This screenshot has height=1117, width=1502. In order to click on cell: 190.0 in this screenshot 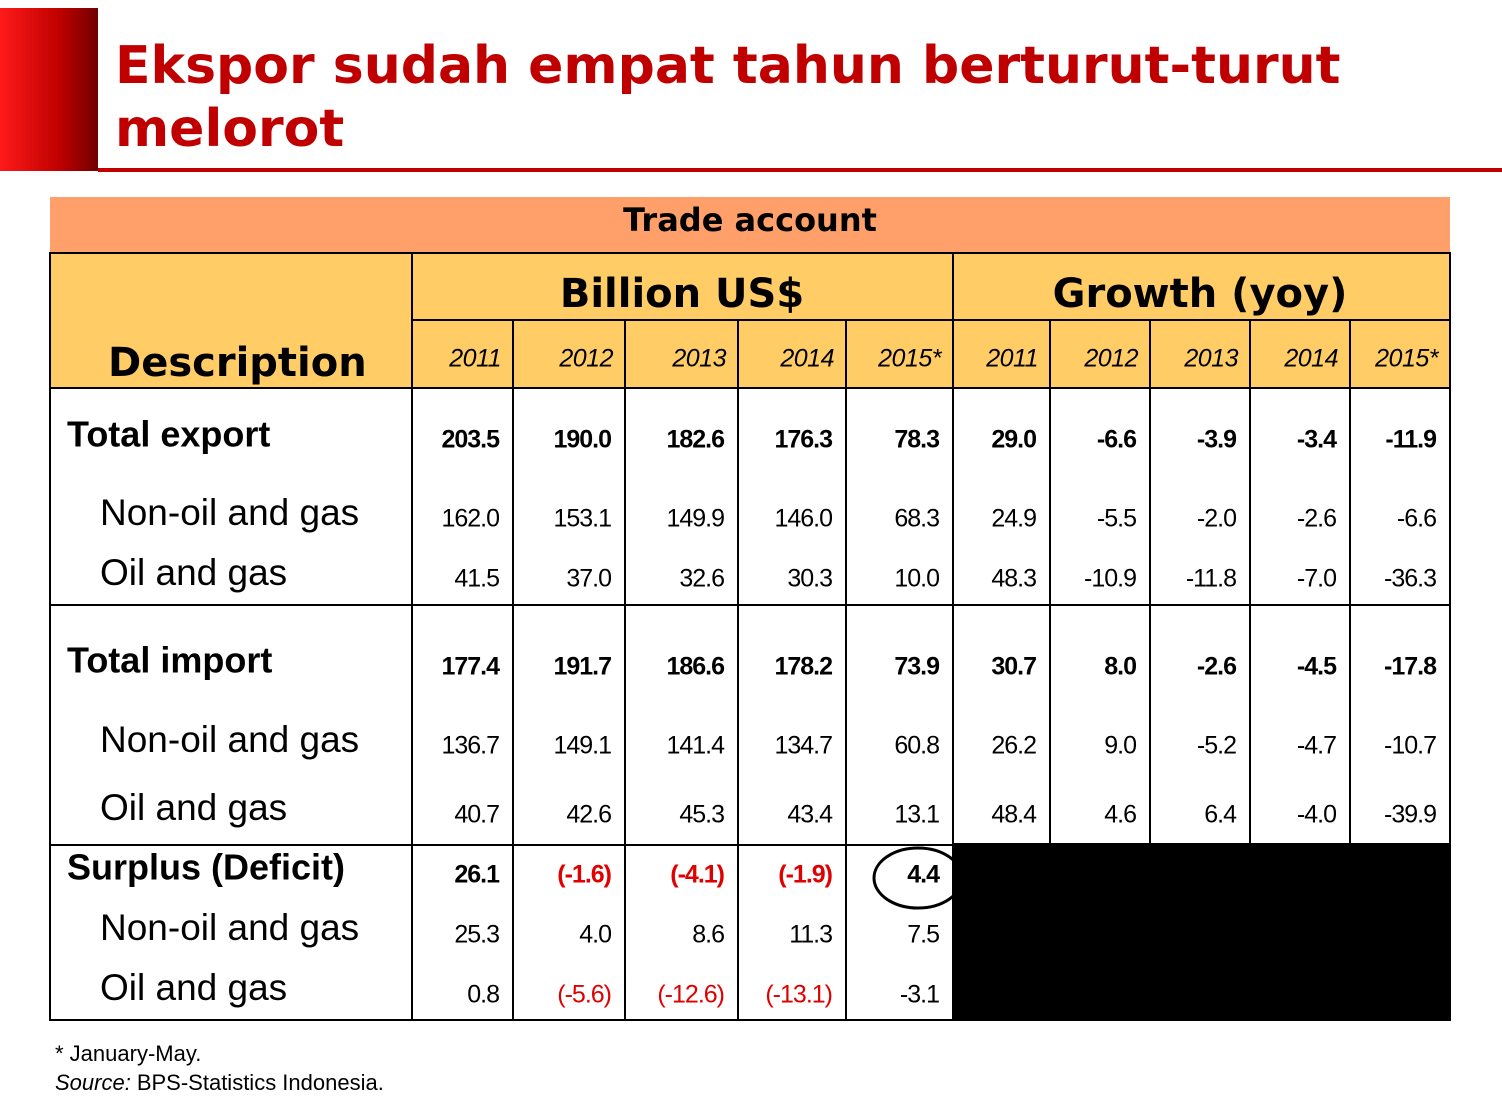, I will do `click(582, 440)`.